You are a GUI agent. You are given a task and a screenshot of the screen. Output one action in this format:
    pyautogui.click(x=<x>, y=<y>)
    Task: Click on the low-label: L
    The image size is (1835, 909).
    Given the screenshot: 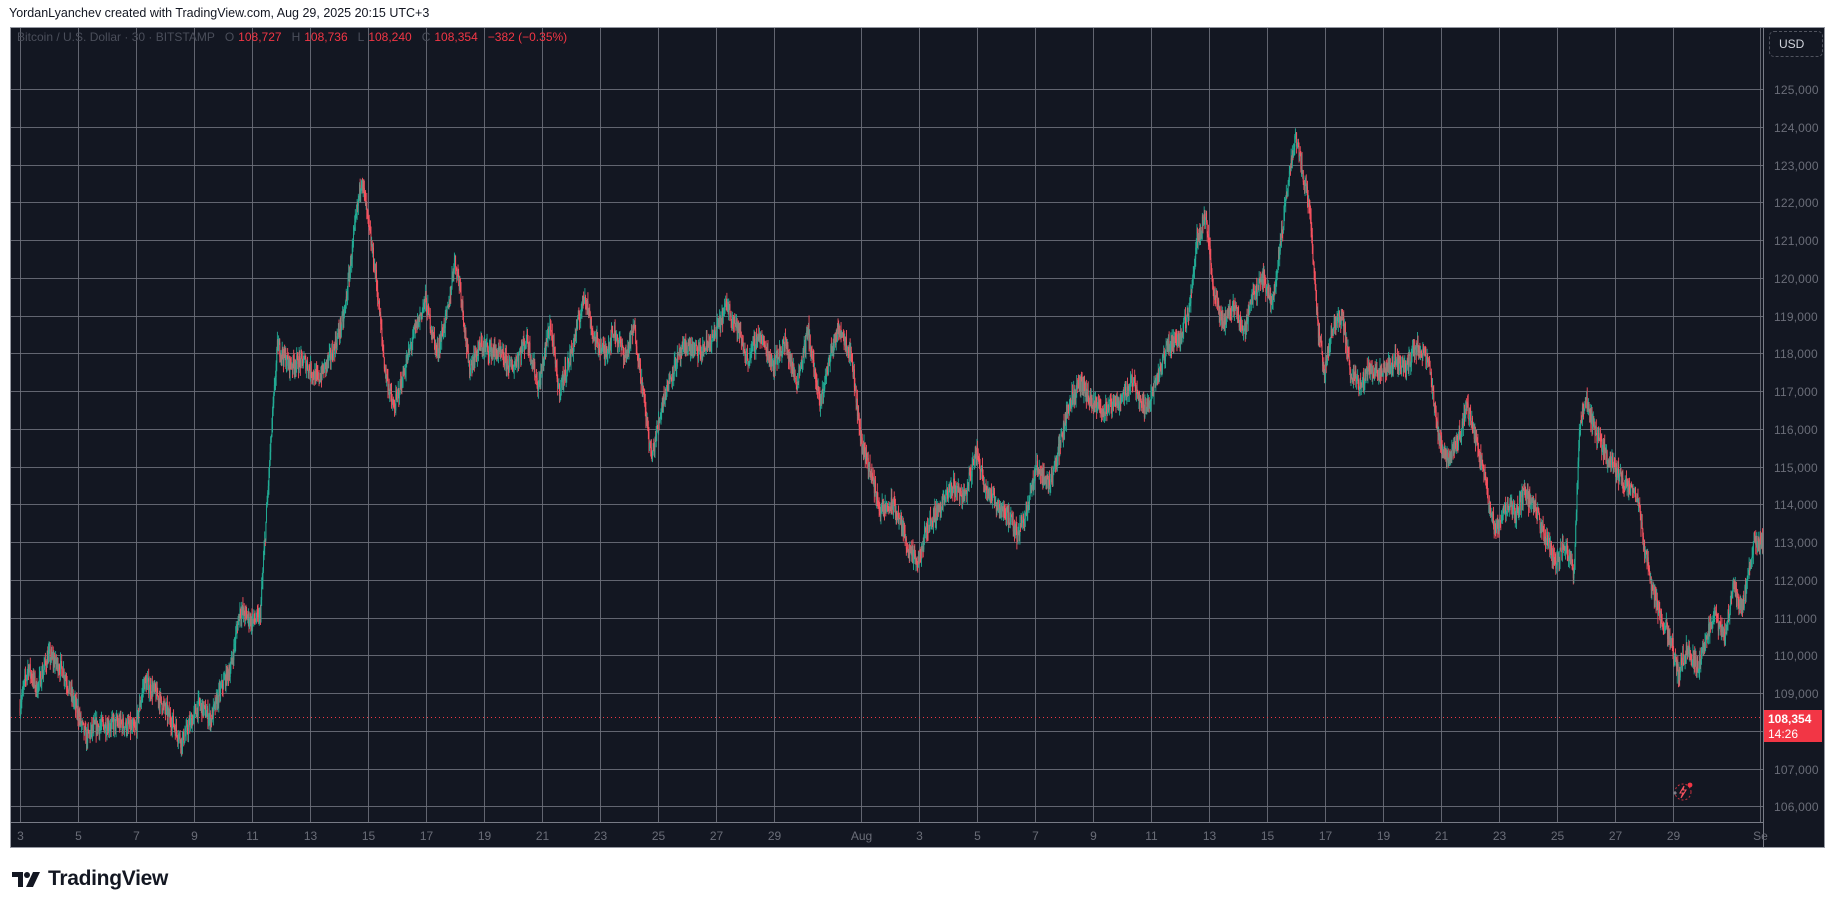 What is the action you would take?
    pyautogui.click(x=361, y=37)
    